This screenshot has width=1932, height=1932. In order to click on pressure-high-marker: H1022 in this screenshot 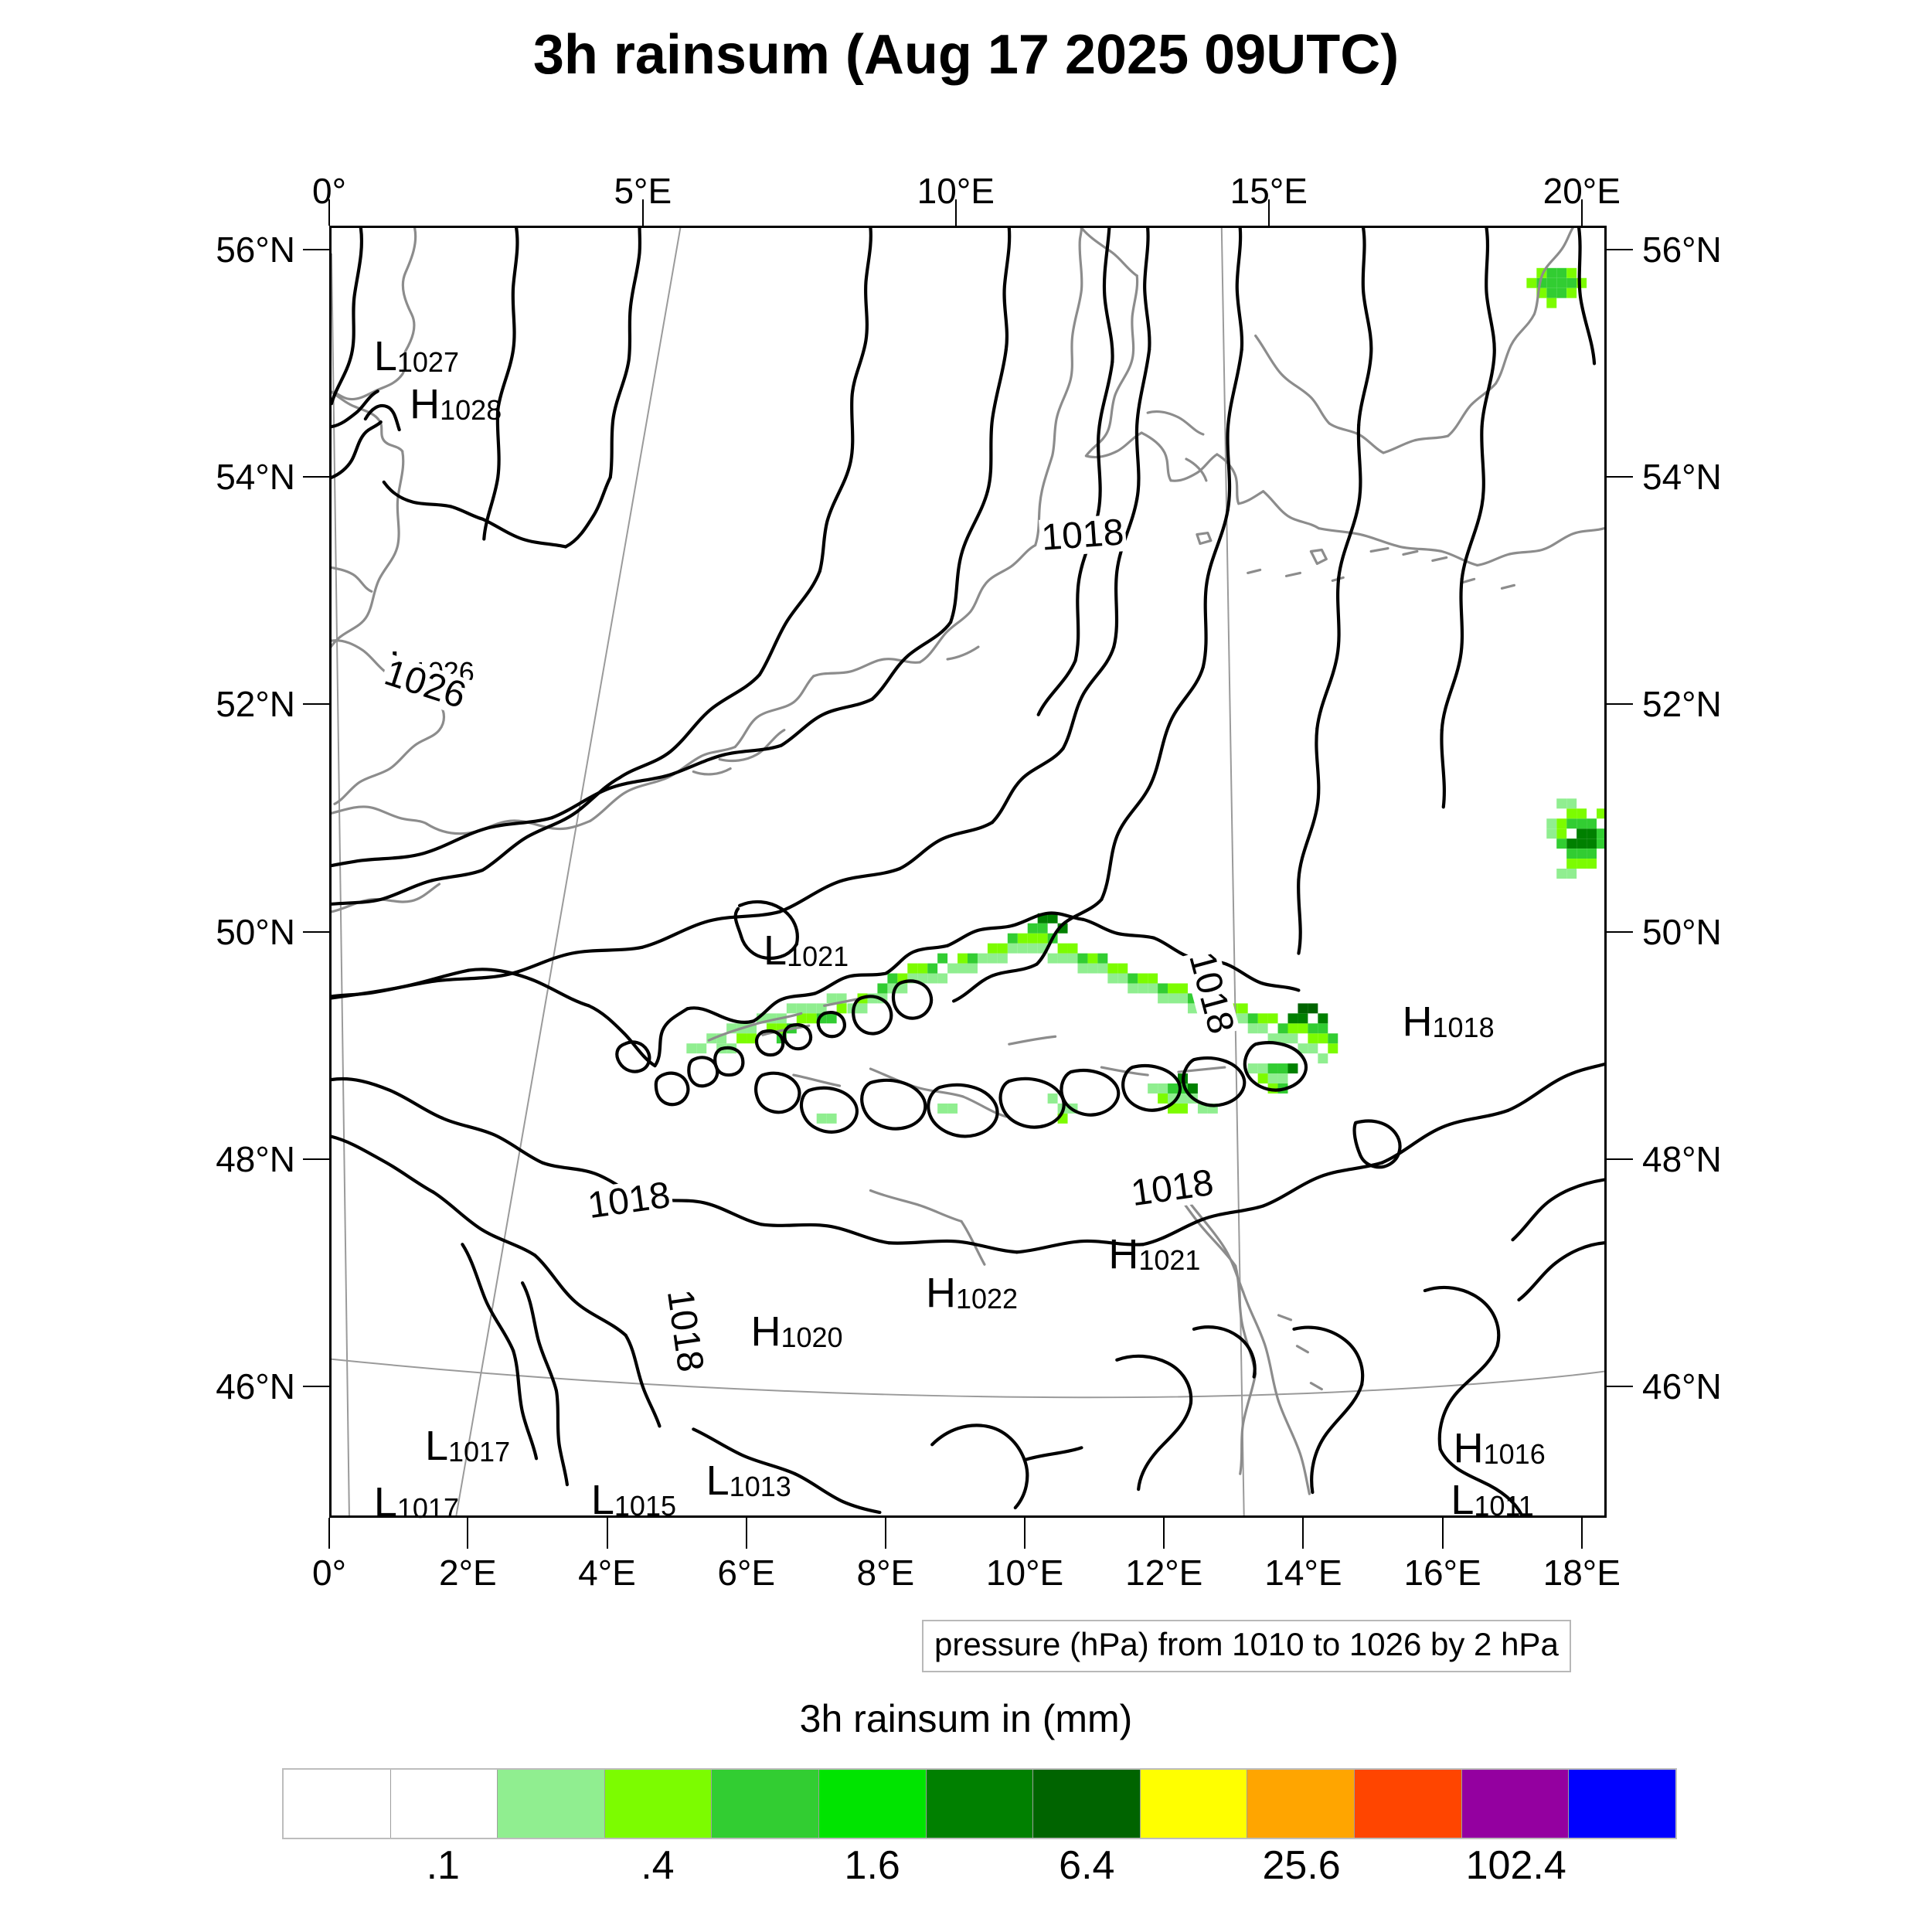, I will do `click(972, 1293)`.